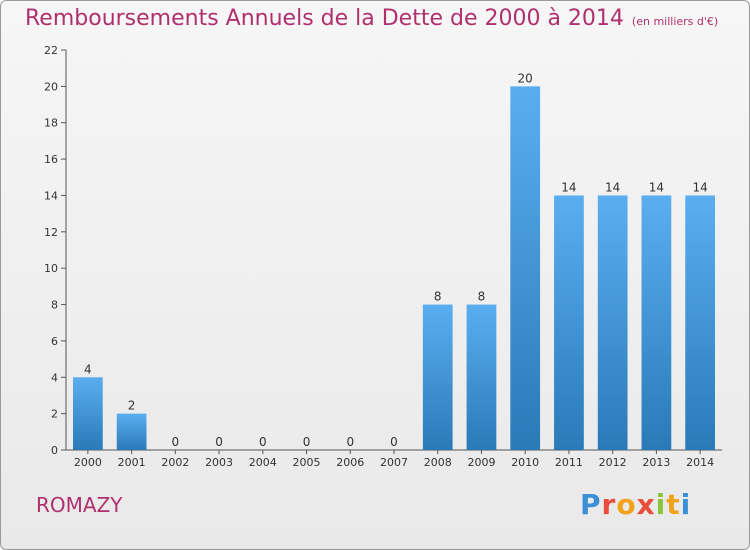 The image size is (750, 550). Describe the element at coordinates (307, 462) in the screenshot. I see `x-tick-label: 2005` at that location.